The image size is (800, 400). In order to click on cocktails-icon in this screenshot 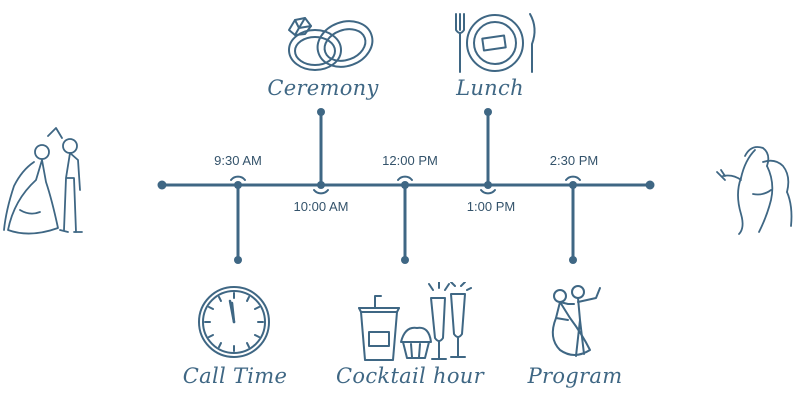, I will do `click(415, 321)`.